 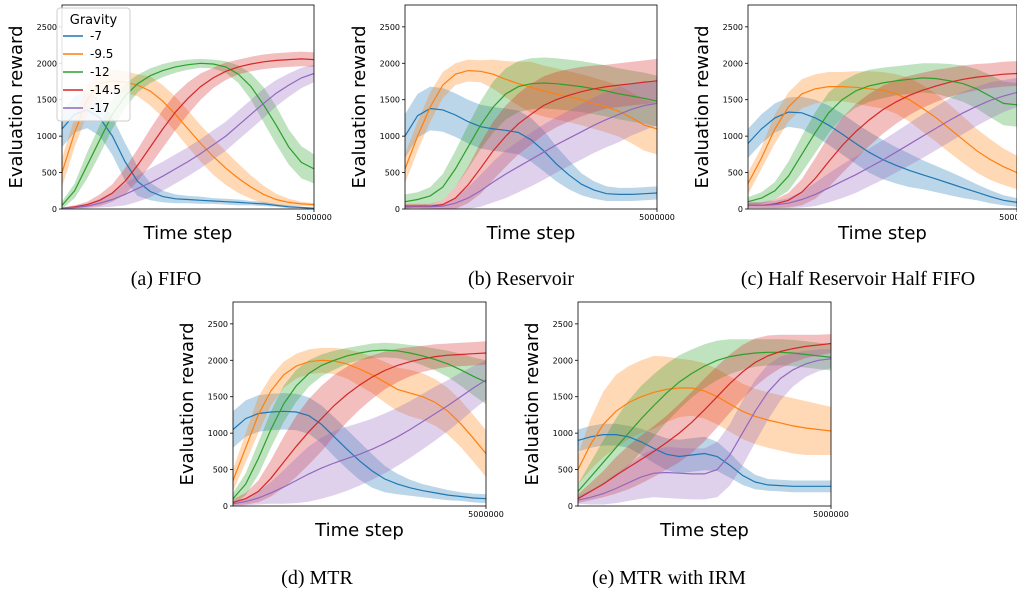 What do you see at coordinates (101, 54) in the screenshot?
I see `legend-entry-label: -9.5` at bounding box center [101, 54].